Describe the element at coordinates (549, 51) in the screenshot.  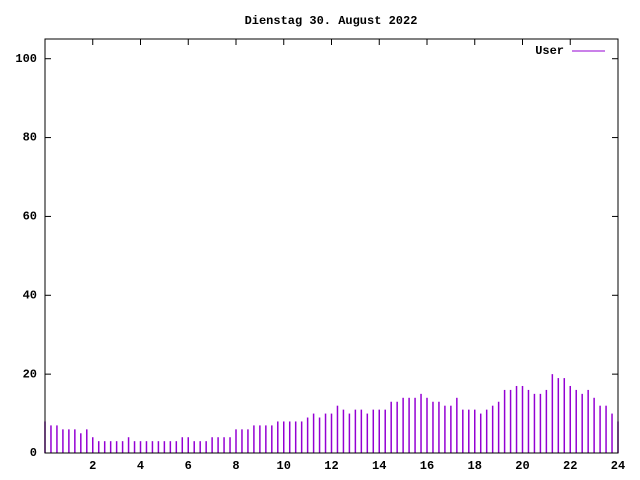
I see `legend-label: User` at that location.